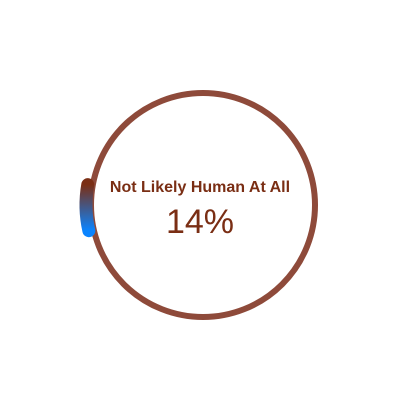  I want to click on gauge-percent: 14%, so click(200, 222).